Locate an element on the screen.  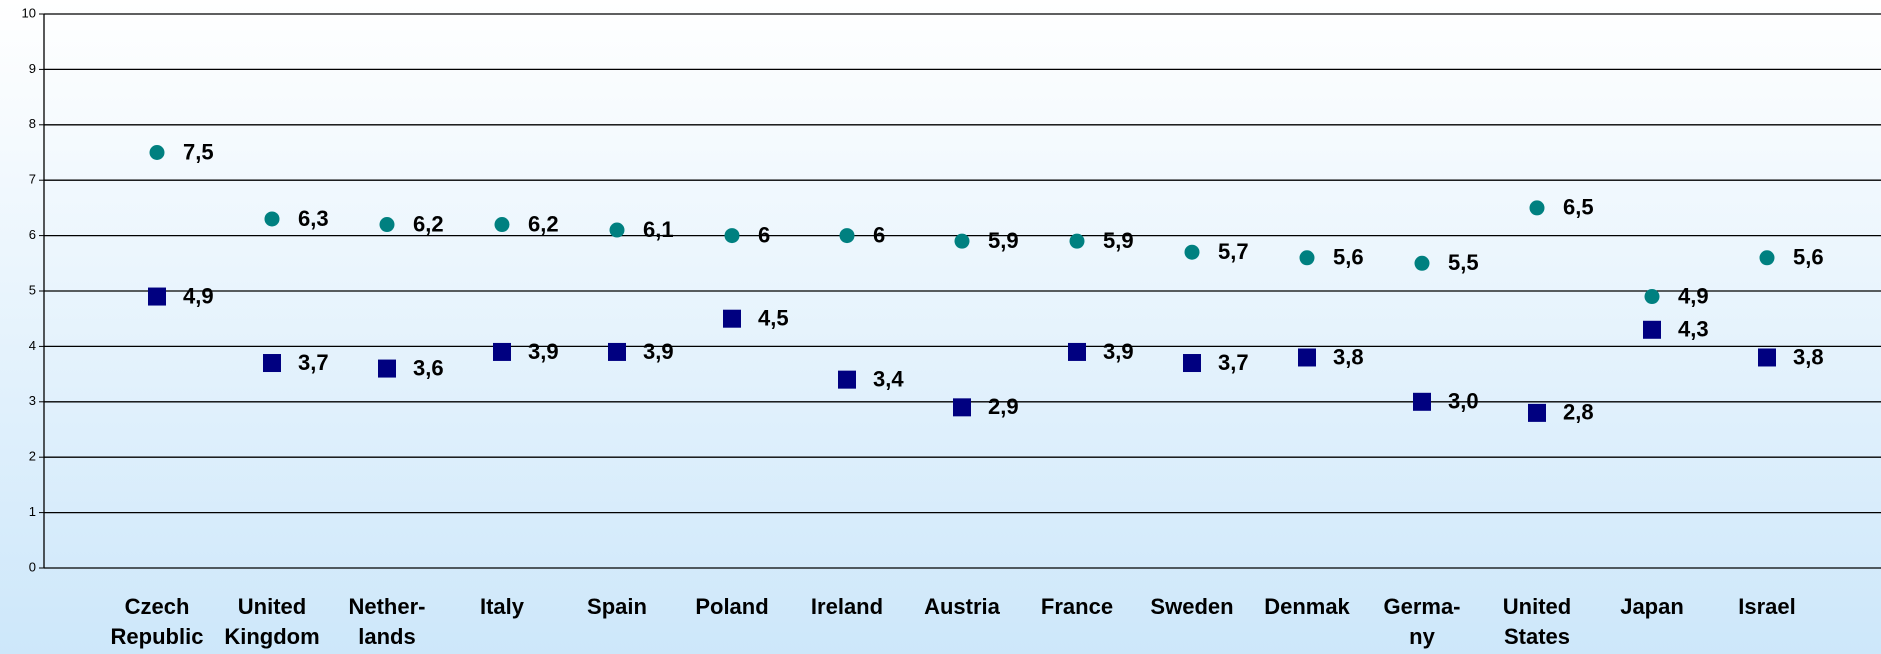
value-label: 5,7 is located at coordinates (1233, 251).